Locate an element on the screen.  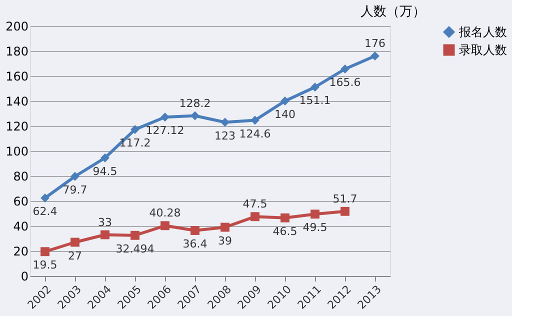
data-label: 27 is located at coordinates (75, 255).